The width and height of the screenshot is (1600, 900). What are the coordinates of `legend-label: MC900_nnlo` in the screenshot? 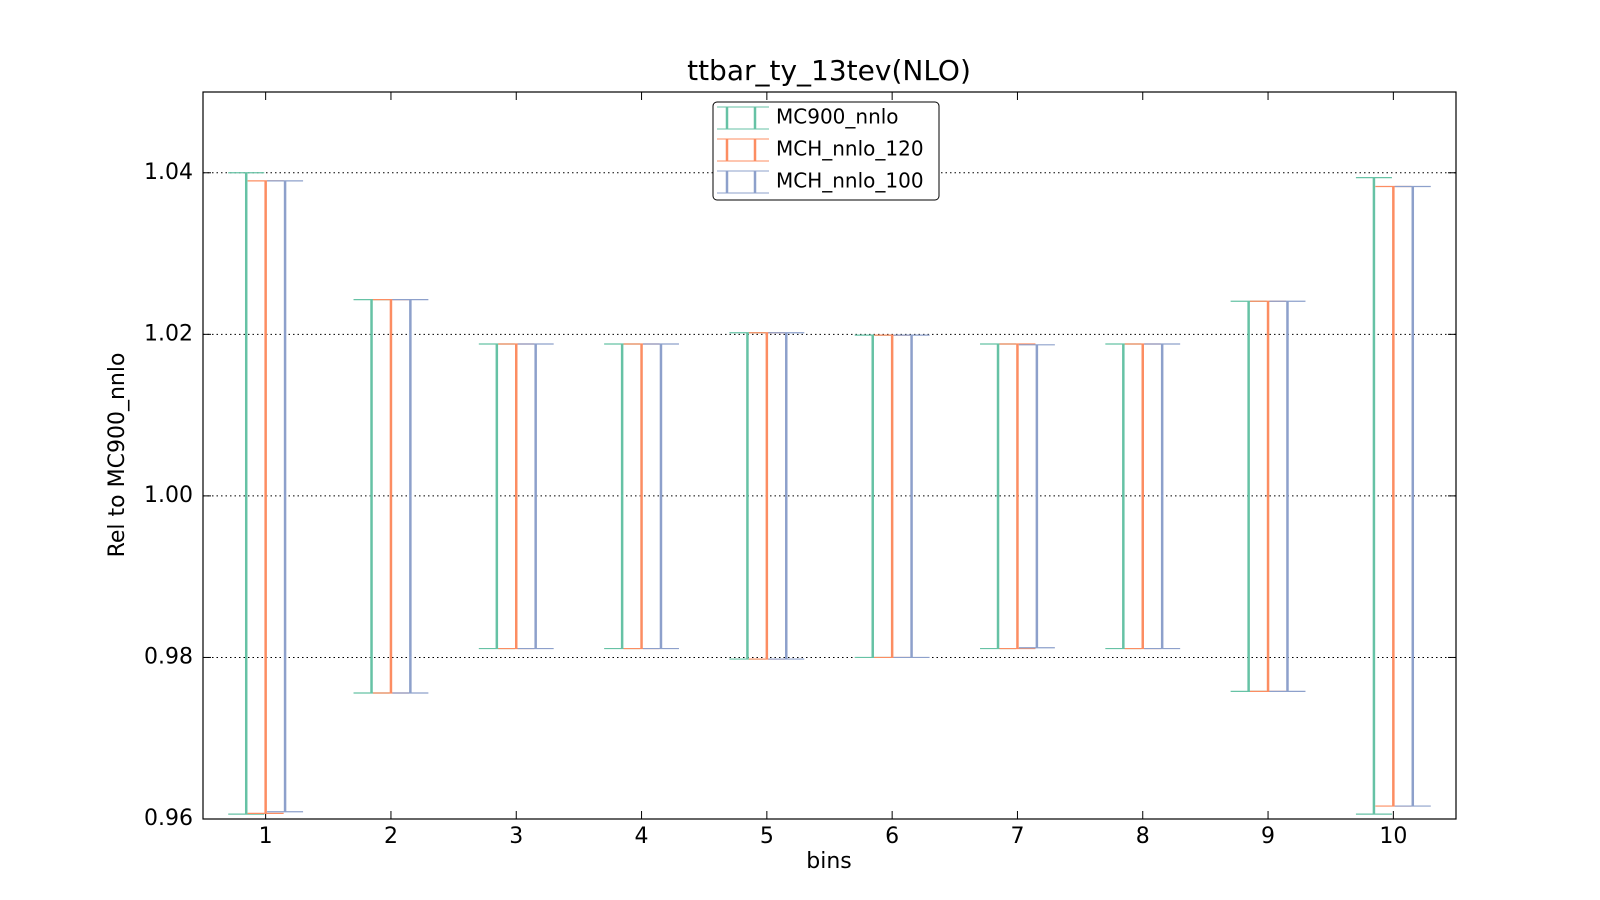 It's located at (837, 117).